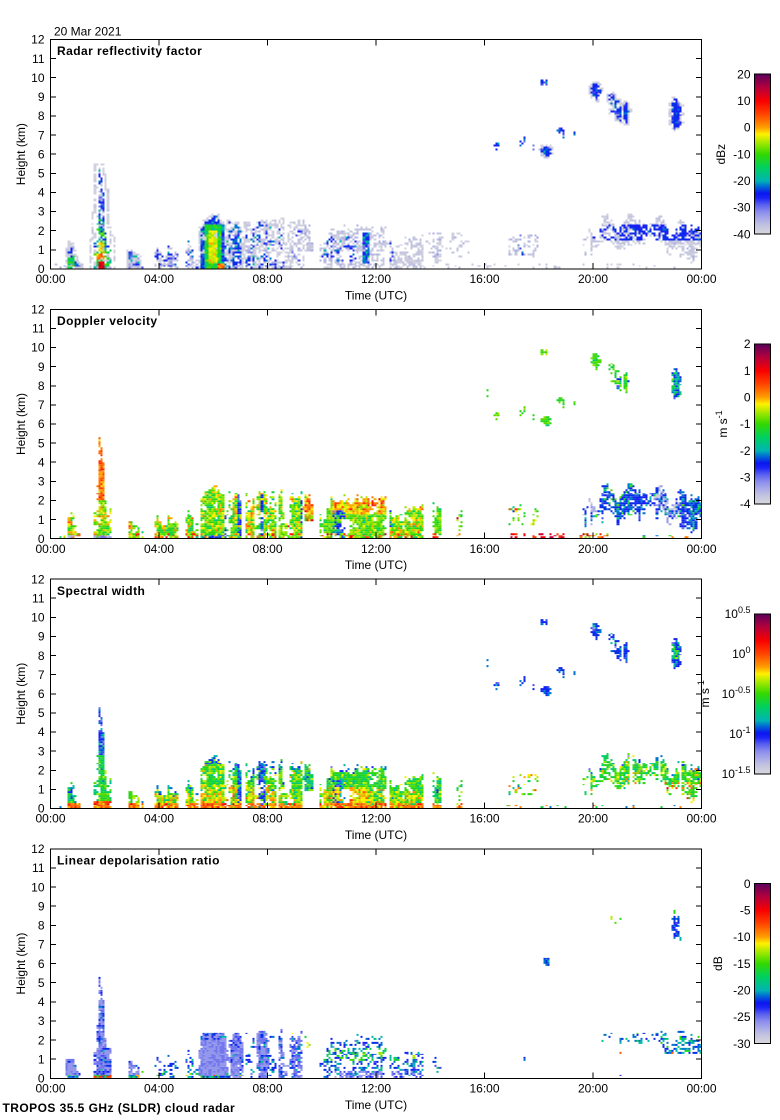 The height and width of the screenshot is (1120, 780). What do you see at coordinates (107, 321) in the screenshot?
I see `svg-text: Doppler velocity` at bounding box center [107, 321].